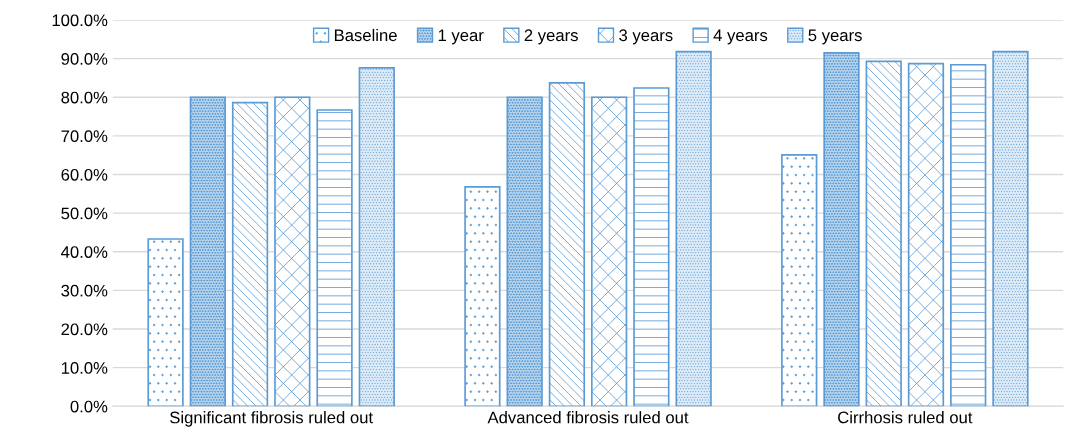  What do you see at coordinates (365, 35) in the screenshot?
I see `legend-label: Baseline` at bounding box center [365, 35].